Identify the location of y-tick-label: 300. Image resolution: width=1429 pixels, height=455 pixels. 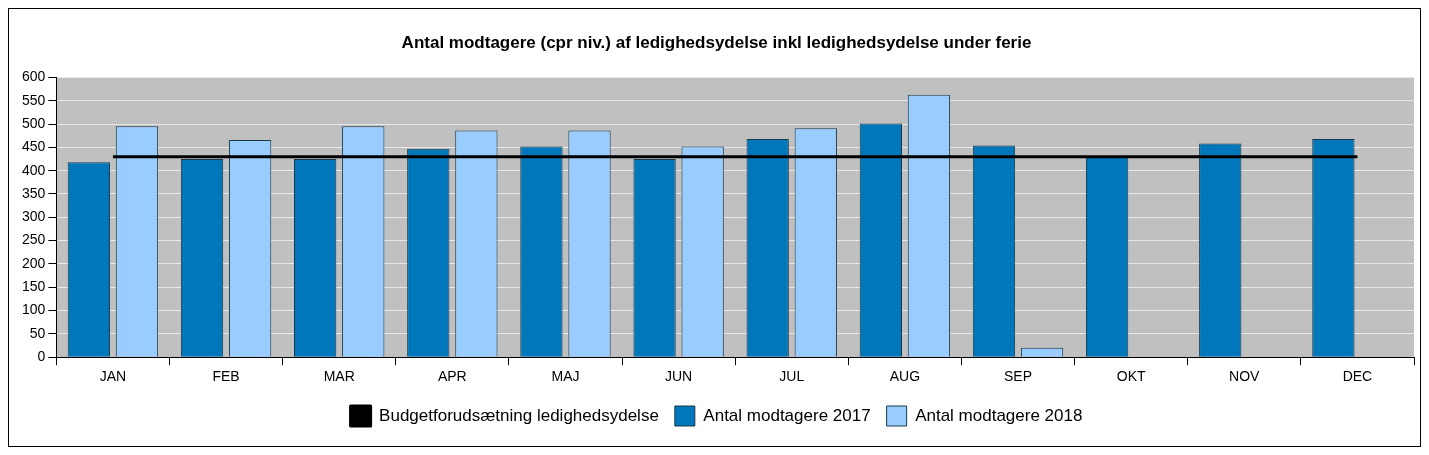
(34, 216).